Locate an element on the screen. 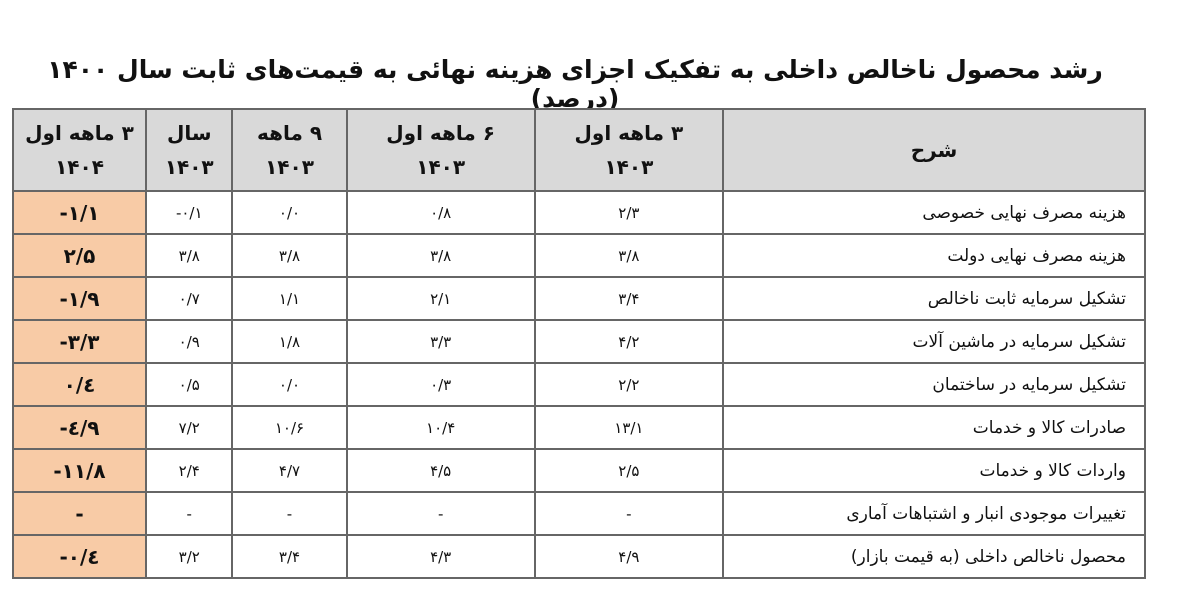 The height and width of the screenshot is (611, 1200). value-cell: ۴/۹ is located at coordinates (629, 556).